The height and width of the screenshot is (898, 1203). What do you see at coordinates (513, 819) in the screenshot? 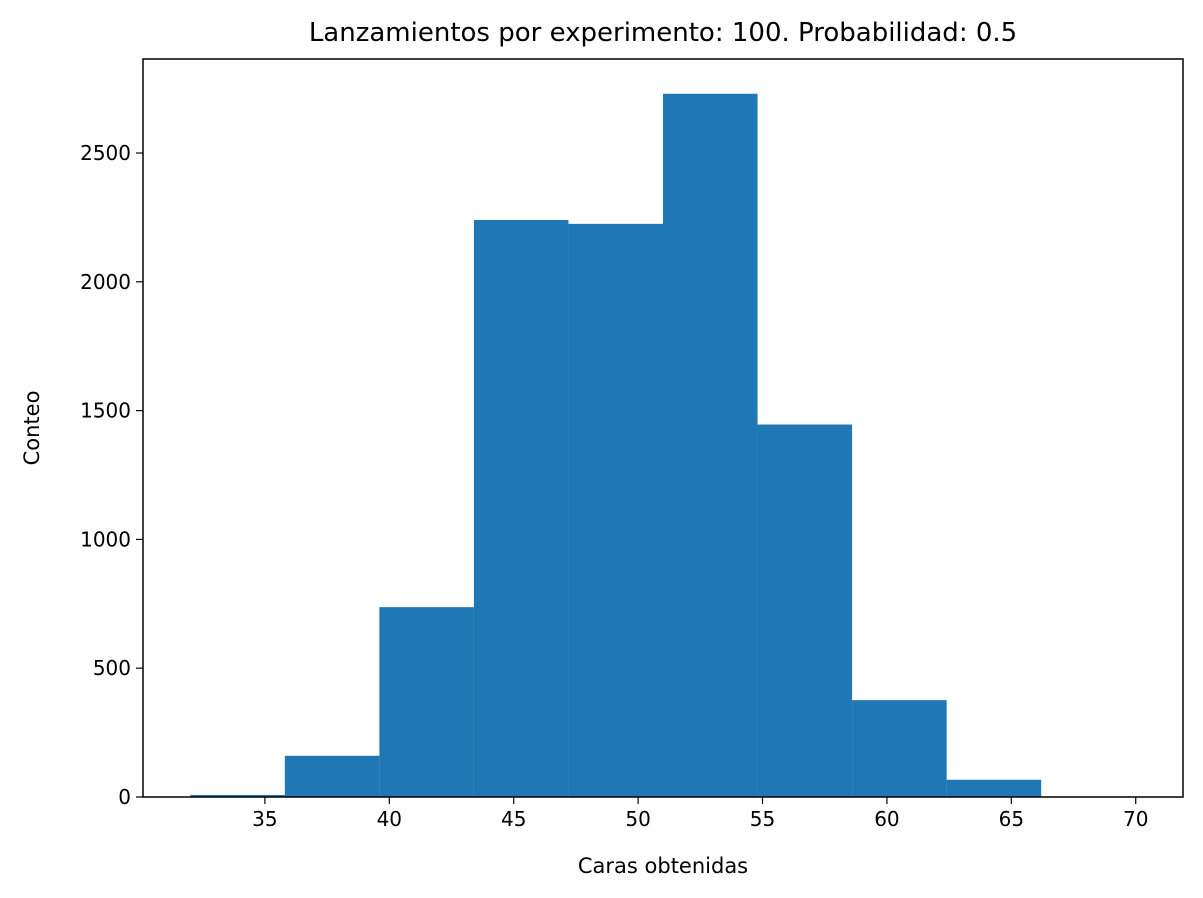
I see `x-tick-label: 45` at bounding box center [513, 819].